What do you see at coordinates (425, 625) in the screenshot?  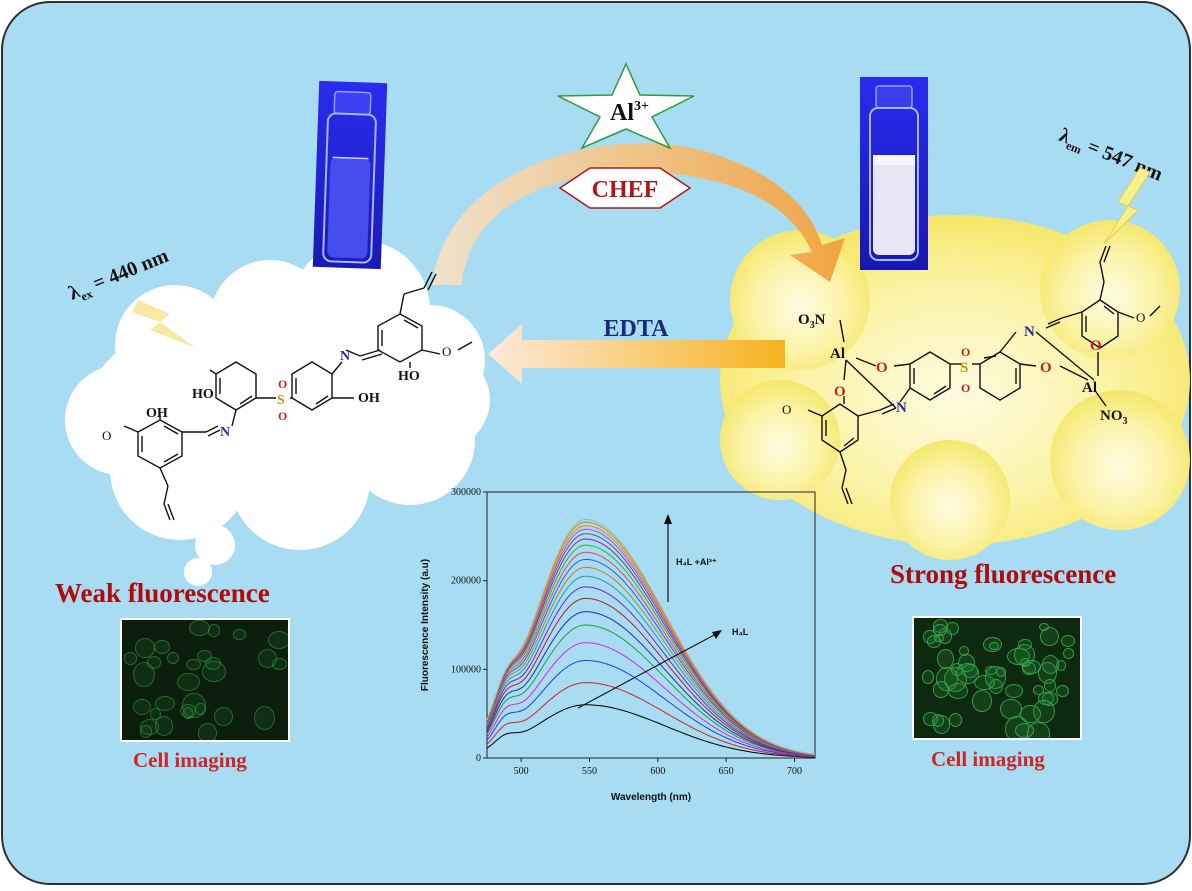 I see `chart-ylabel: Fluorescence Intensity (a.u)` at bounding box center [425, 625].